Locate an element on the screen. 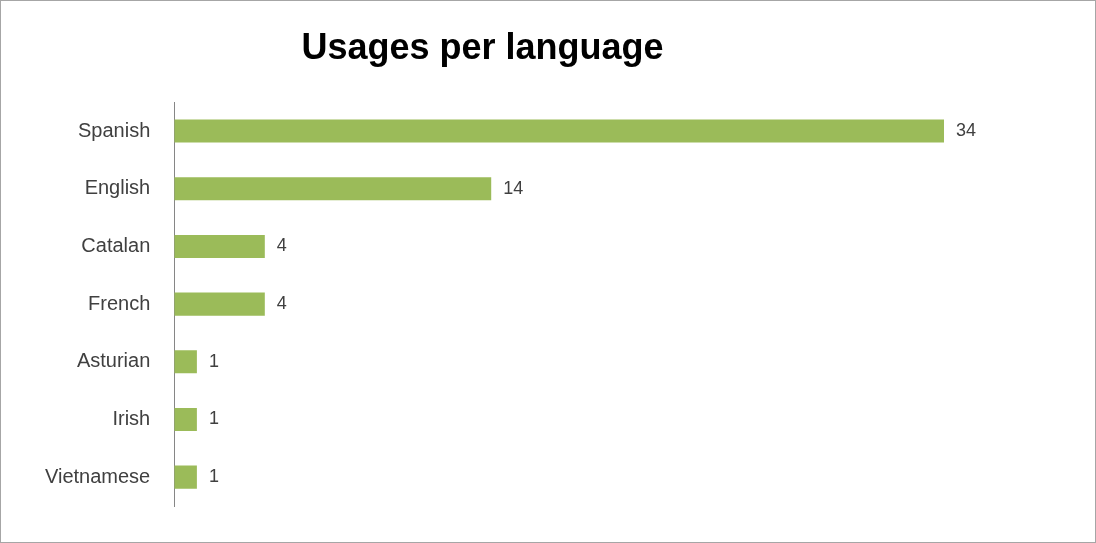 Image resolution: width=1096 pixels, height=543 pixels. y-tick-label: English is located at coordinates (117, 187).